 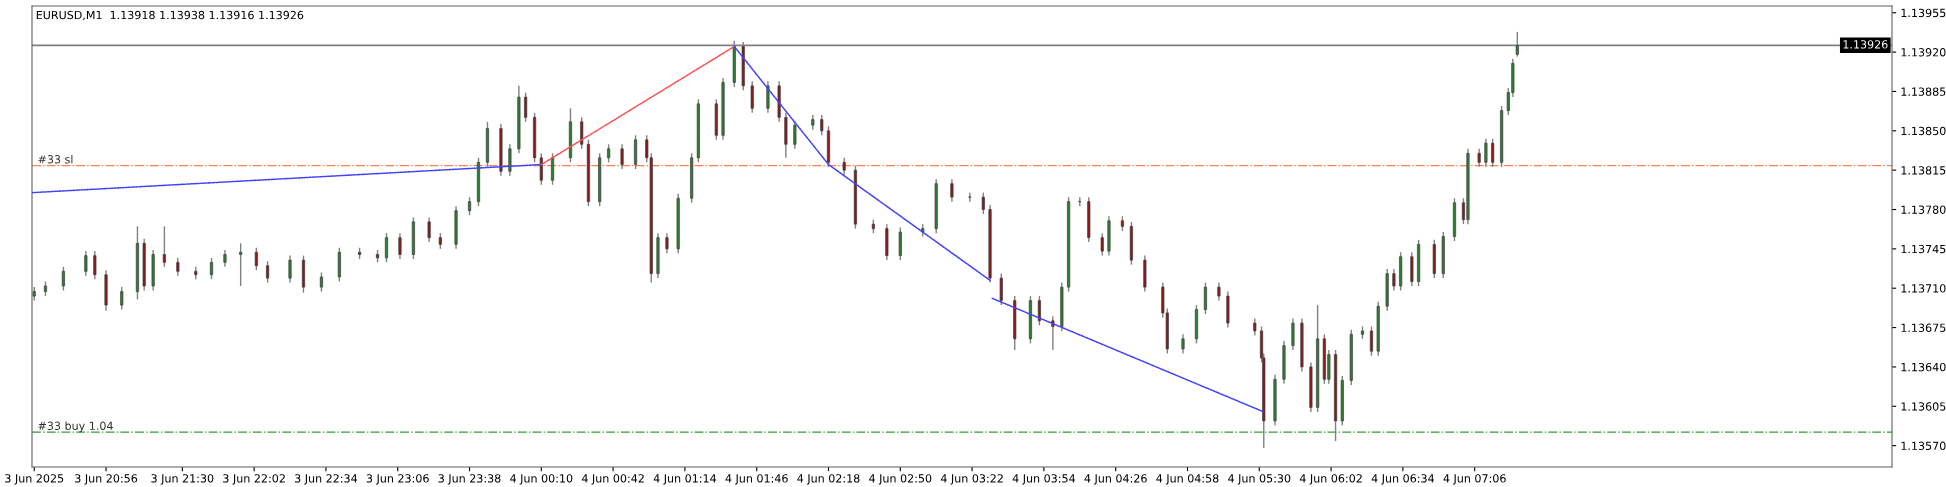 What do you see at coordinates (469, 479) in the screenshot?
I see `x-tick-label: 3 Jun 23:38` at bounding box center [469, 479].